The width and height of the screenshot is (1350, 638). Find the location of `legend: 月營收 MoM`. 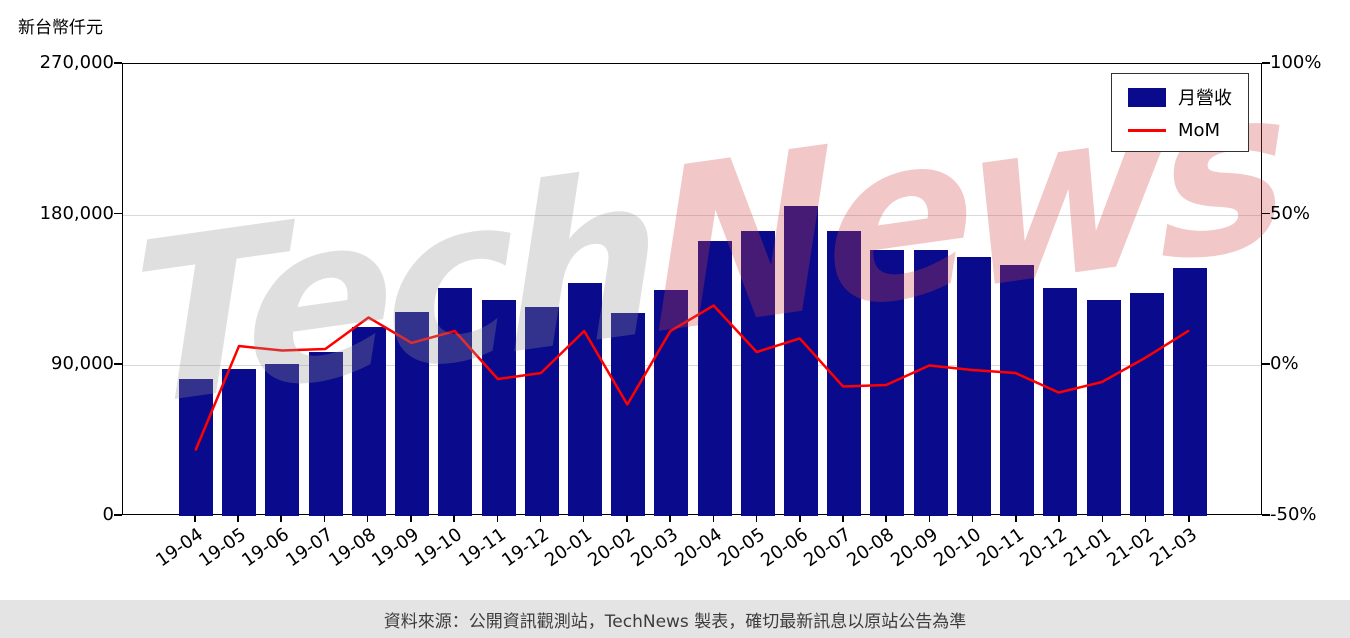

legend: 月營收 MoM is located at coordinates (1180, 112).